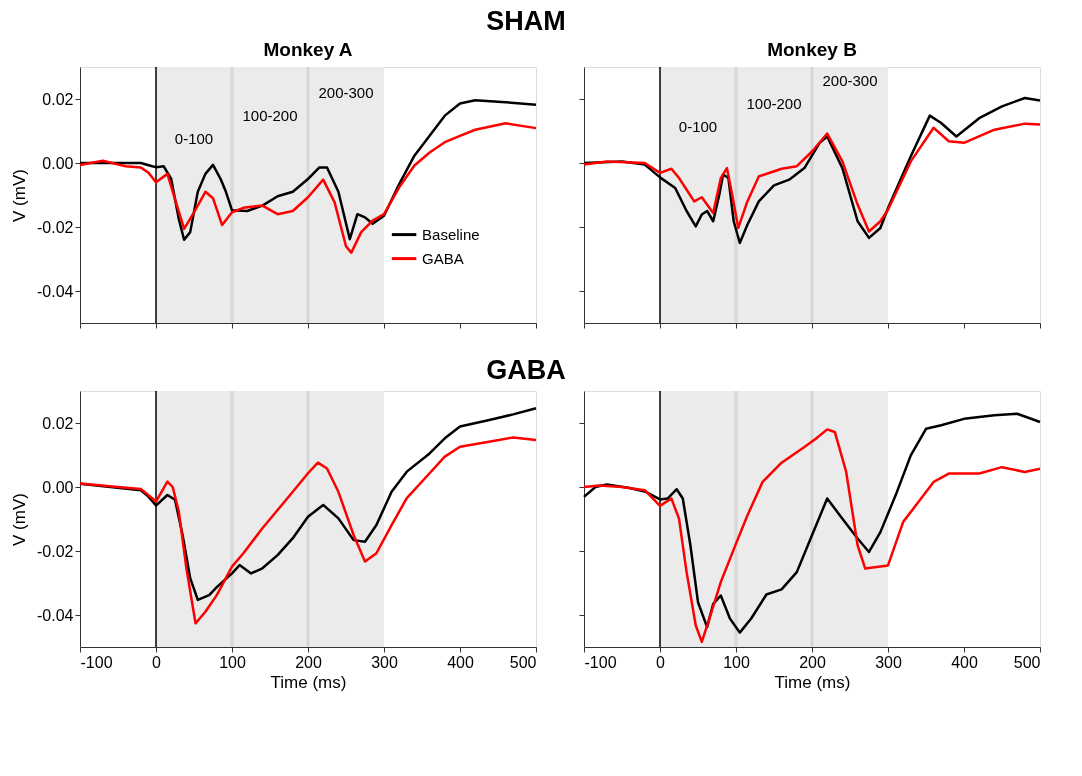 This screenshot has height=776, width=1082. Describe the element at coordinates (812, 49) in the screenshot. I see `chart-subtitle: Monkey B` at that location.